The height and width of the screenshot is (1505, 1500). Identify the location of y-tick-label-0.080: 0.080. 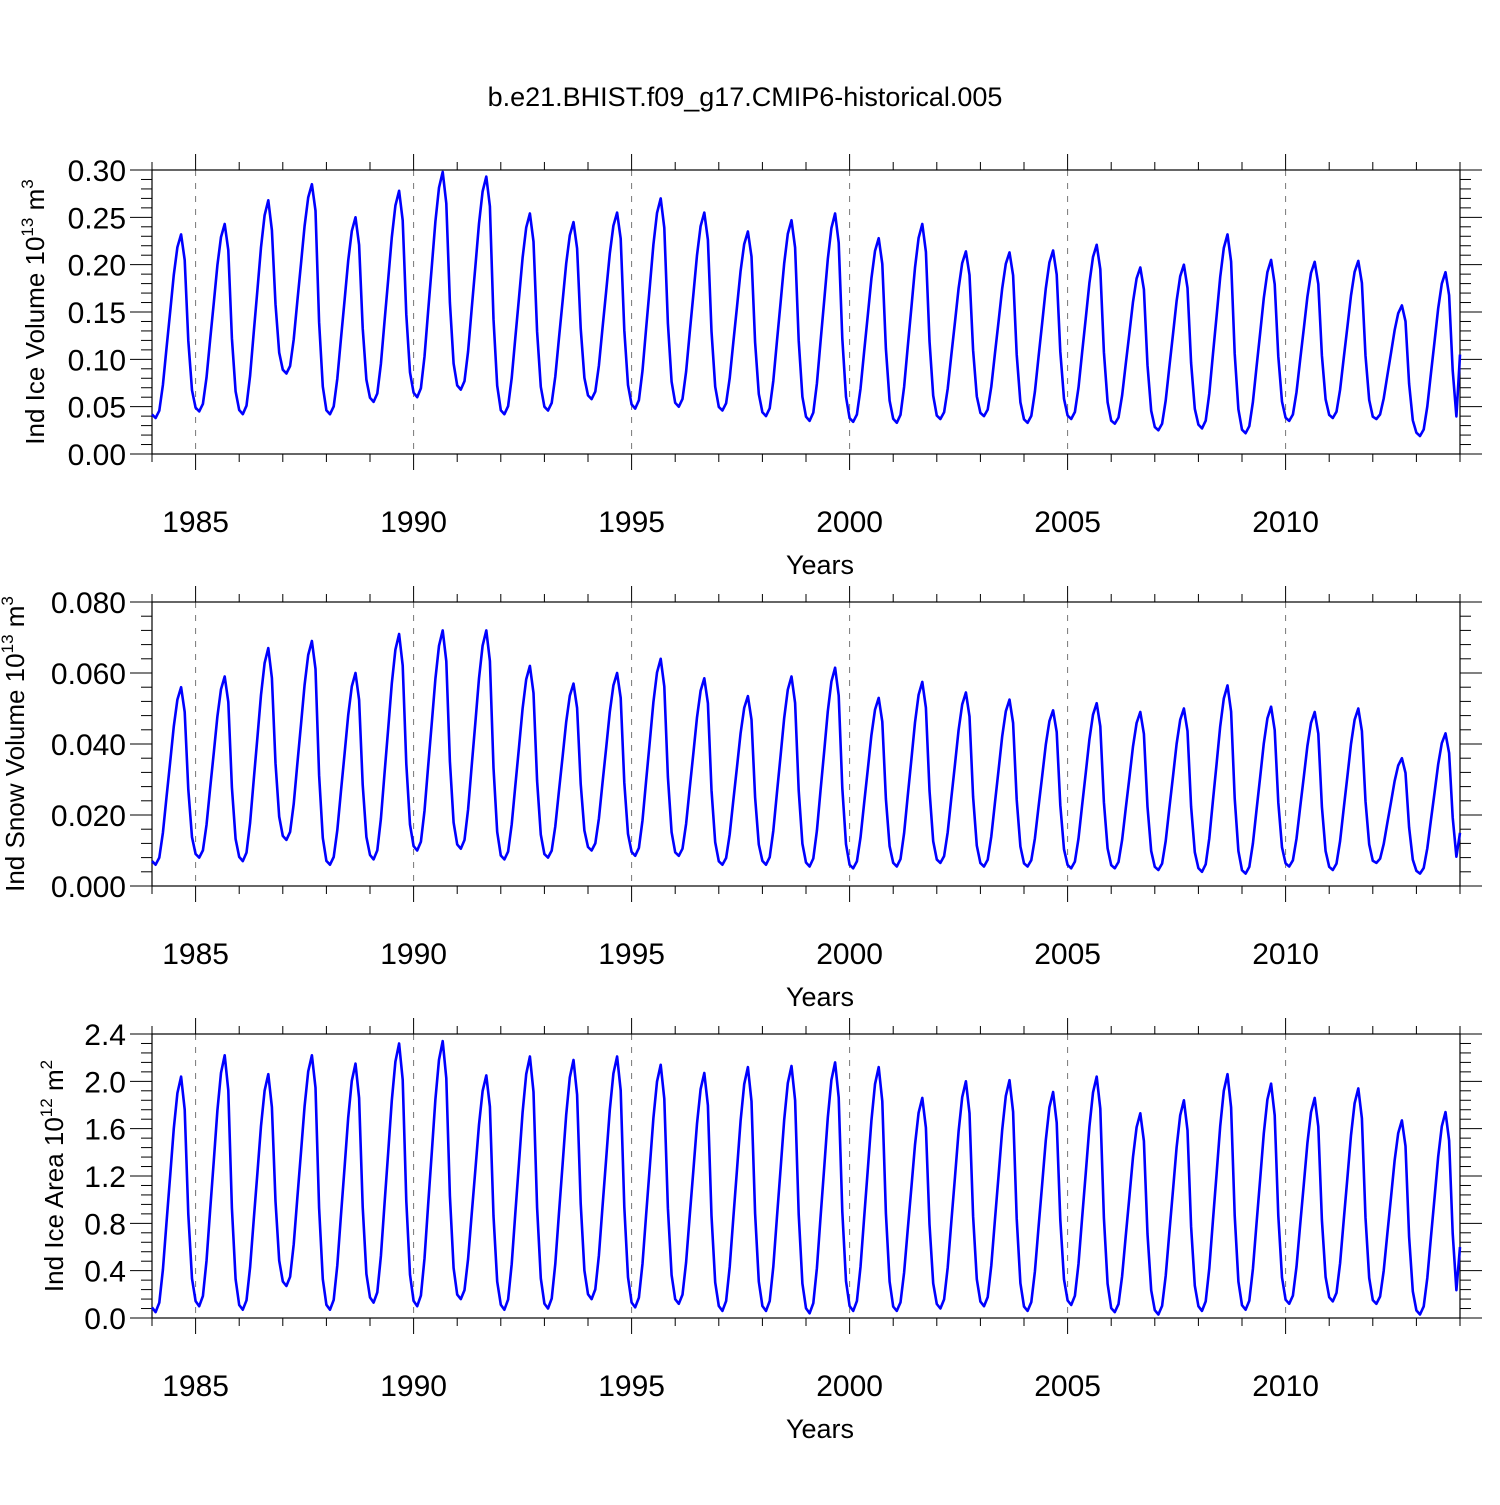
(88, 603).